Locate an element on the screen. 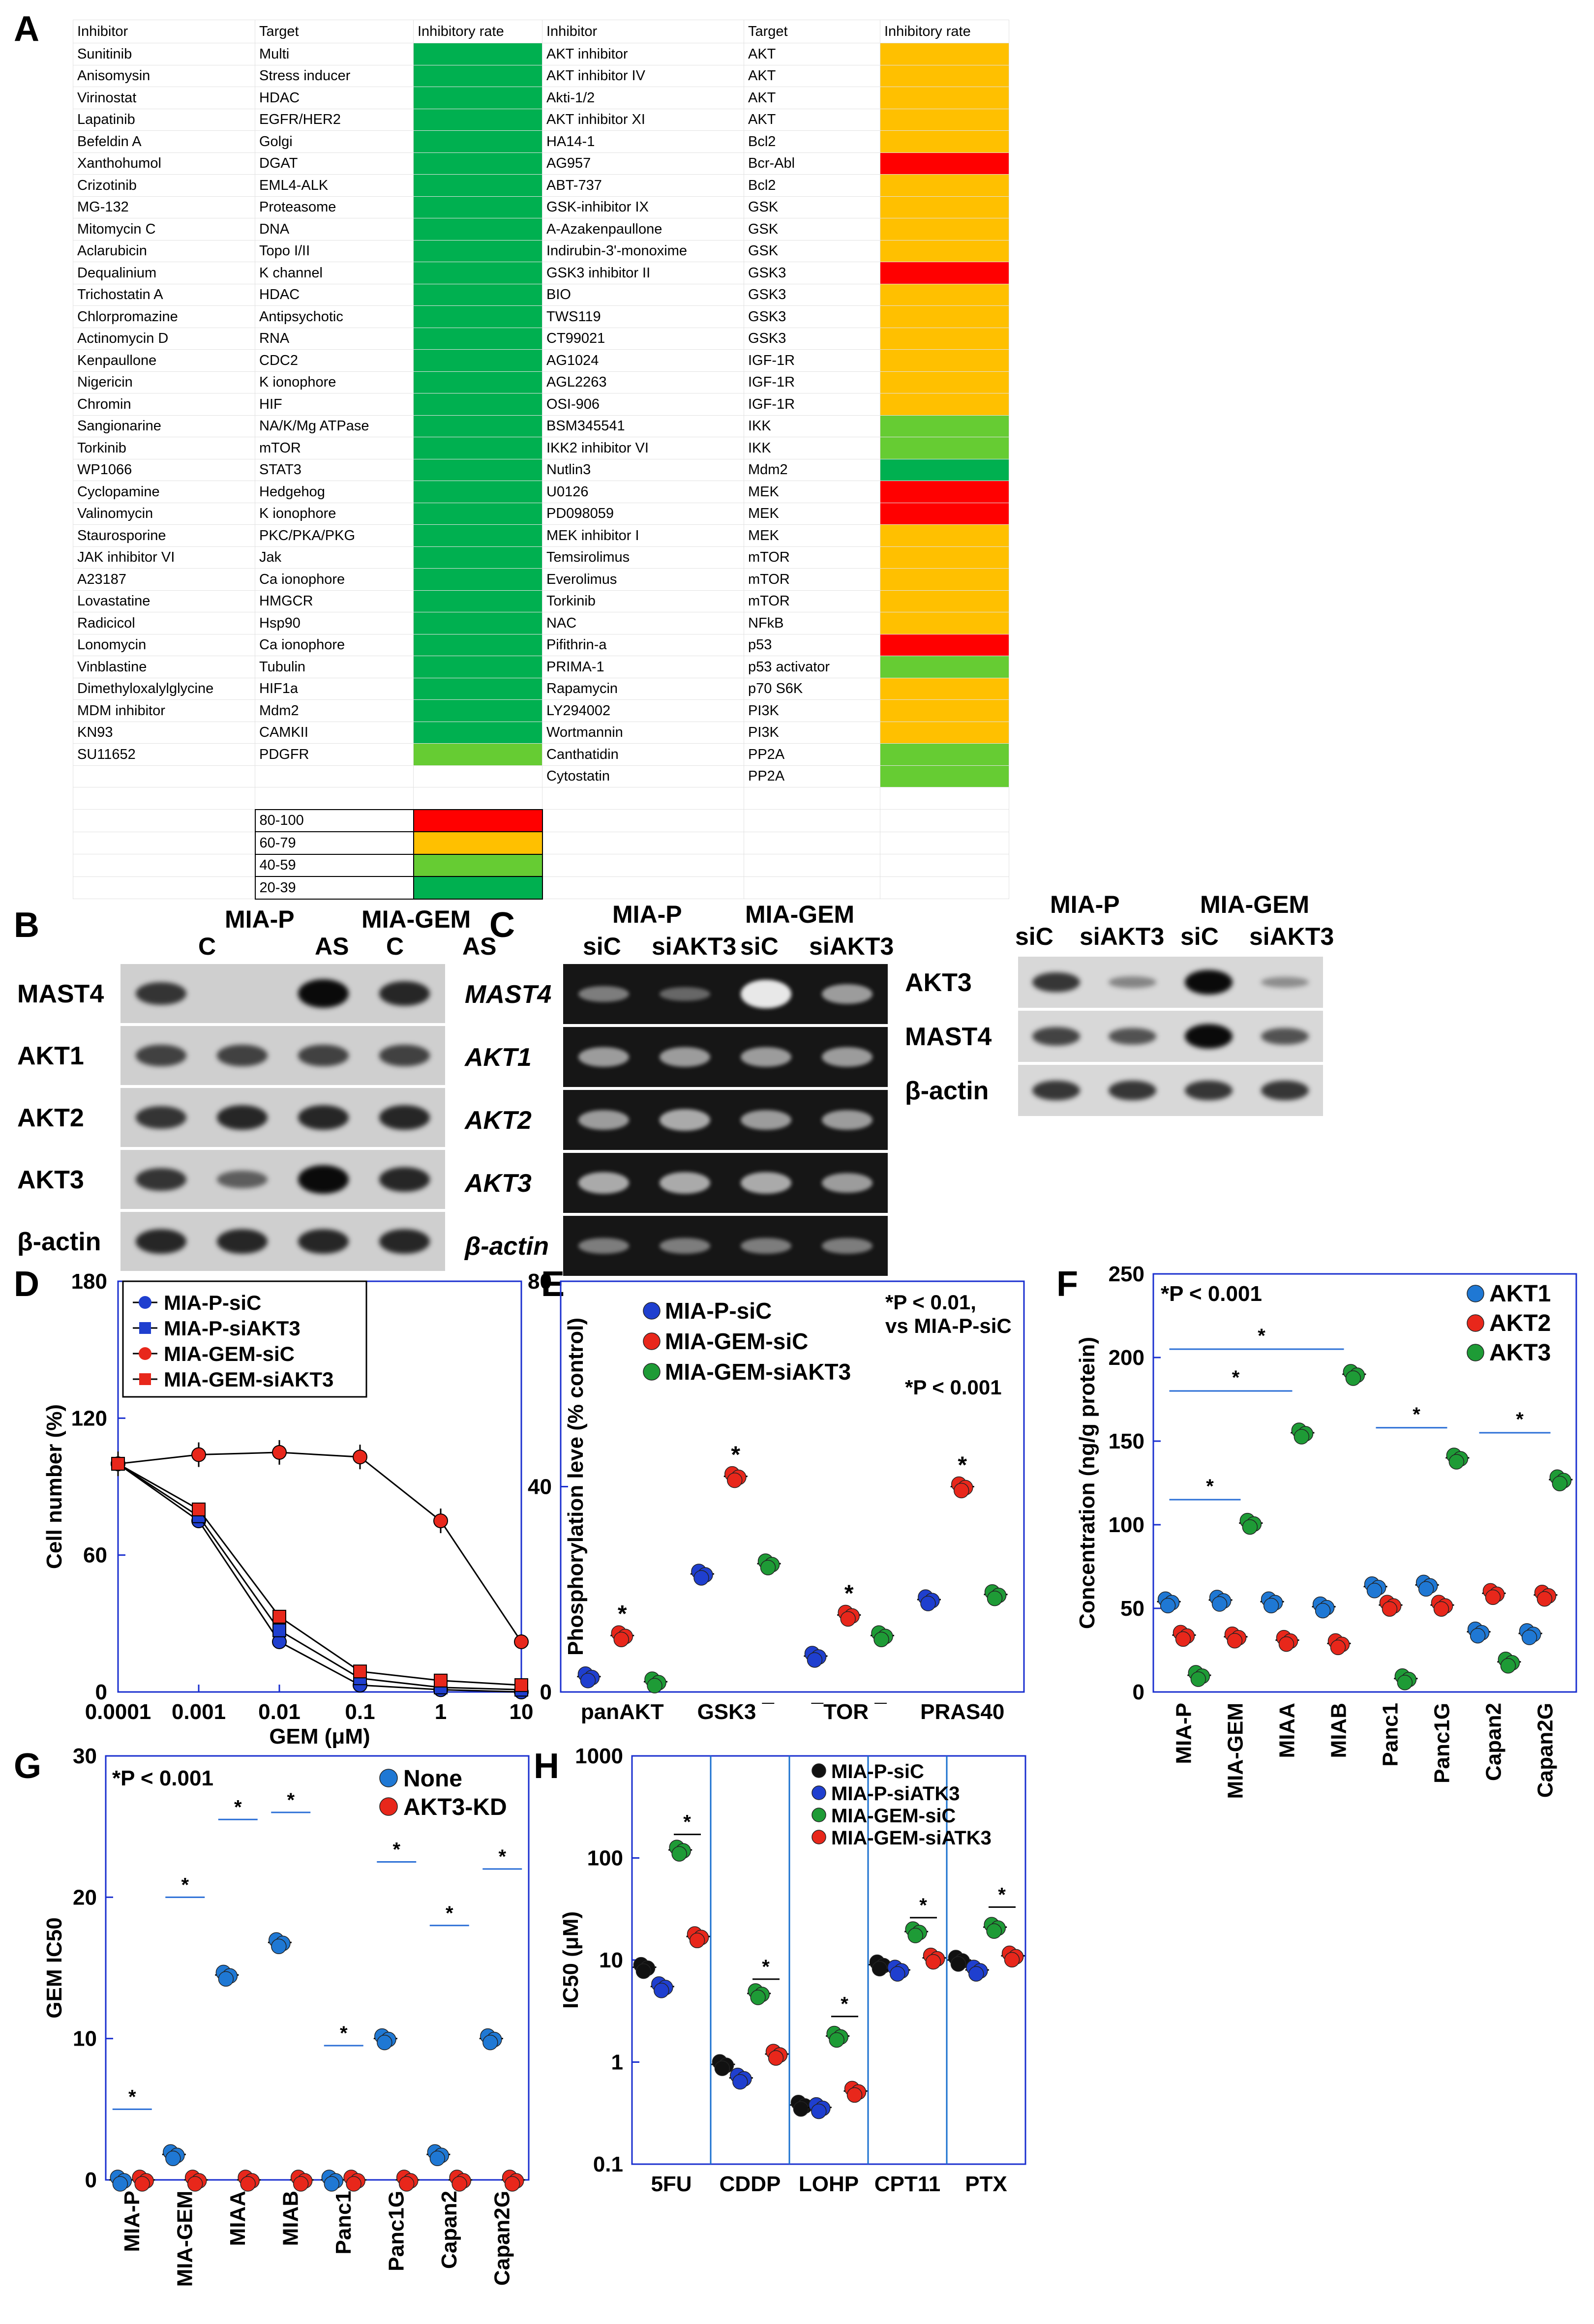 The image size is (1594, 2324). category-label: CDDP is located at coordinates (750, 2184).